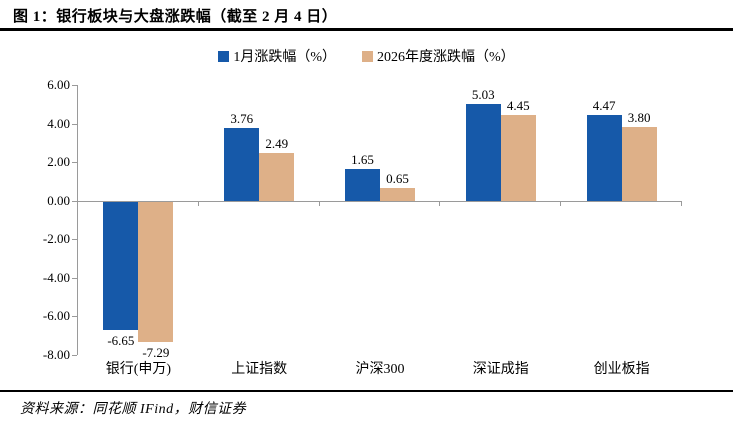 This screenshot has height=427, width=733. I want to click on figure-title: 图 1：银行板块与大盘涨跌幅（截至 2 月 4 日）, so click(175, 17).